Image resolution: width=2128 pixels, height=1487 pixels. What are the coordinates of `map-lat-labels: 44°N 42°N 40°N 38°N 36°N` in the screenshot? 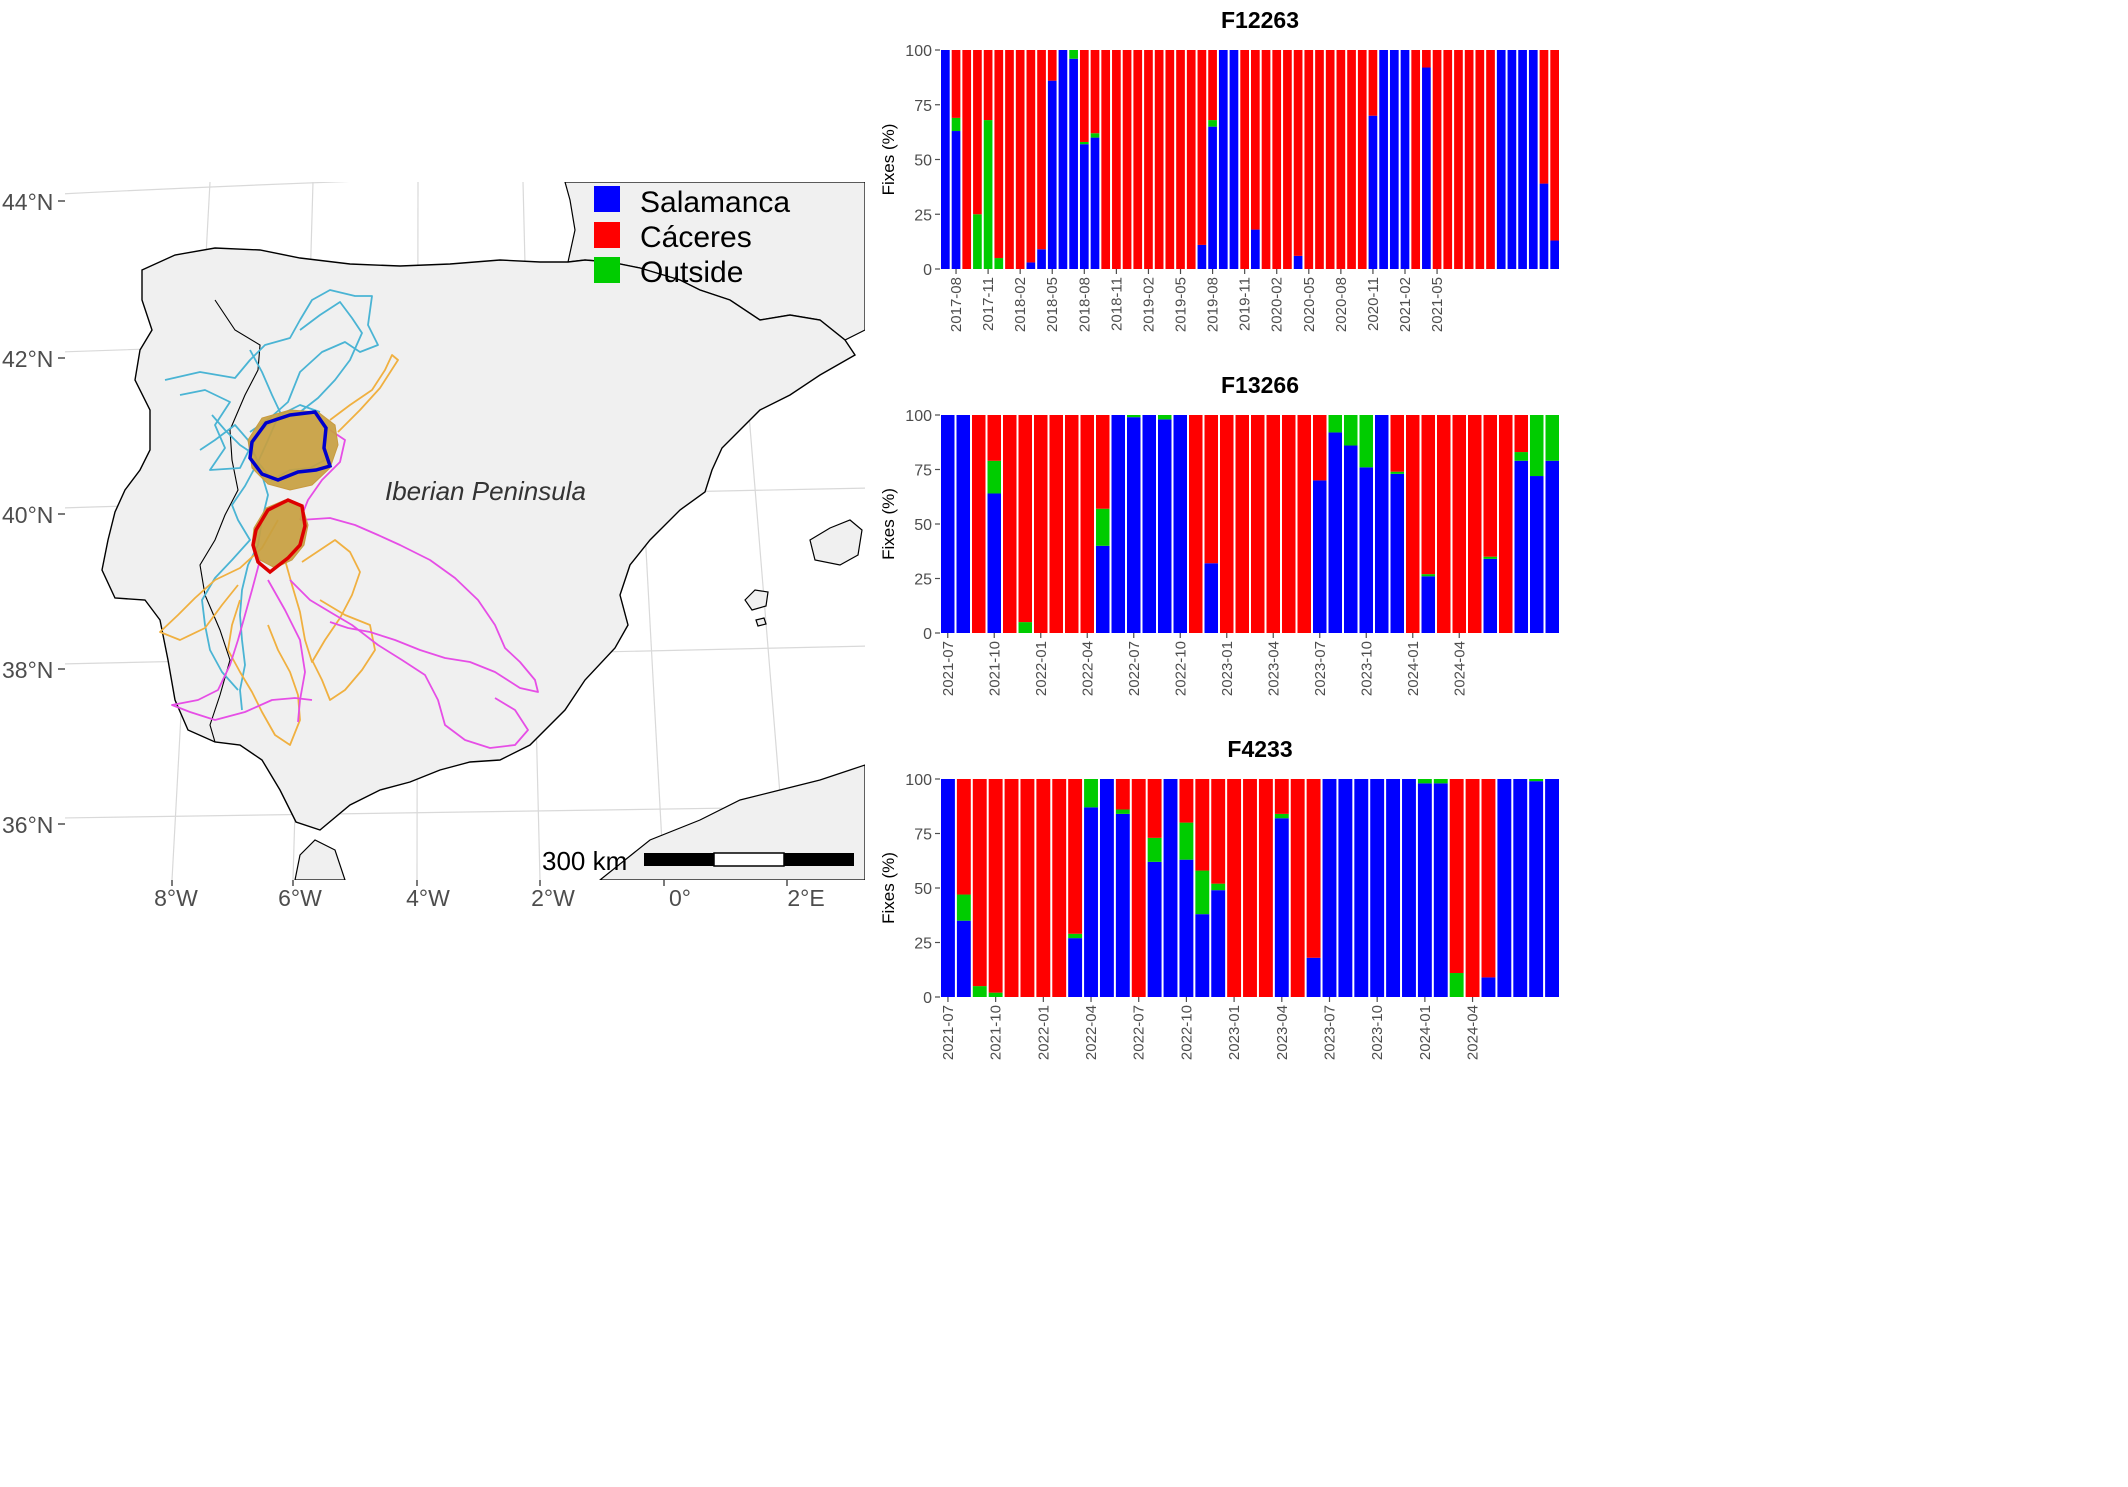 It's located at (33, 513).